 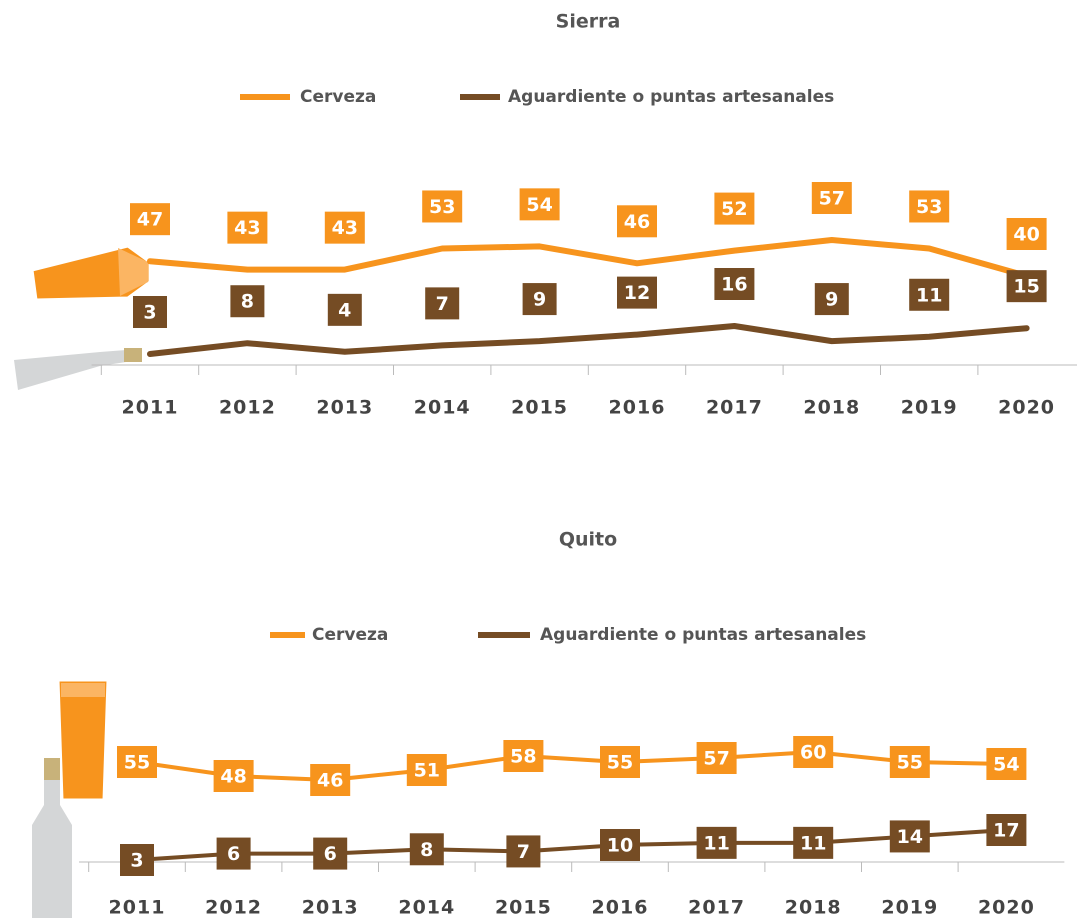 I want to click on value-label: 16, so click(x=734, y=285).